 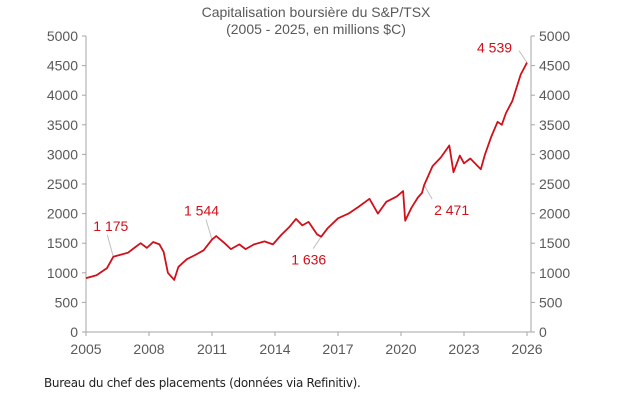 I want to click on x-tick-label: 2020, so click(x=400, y=349).